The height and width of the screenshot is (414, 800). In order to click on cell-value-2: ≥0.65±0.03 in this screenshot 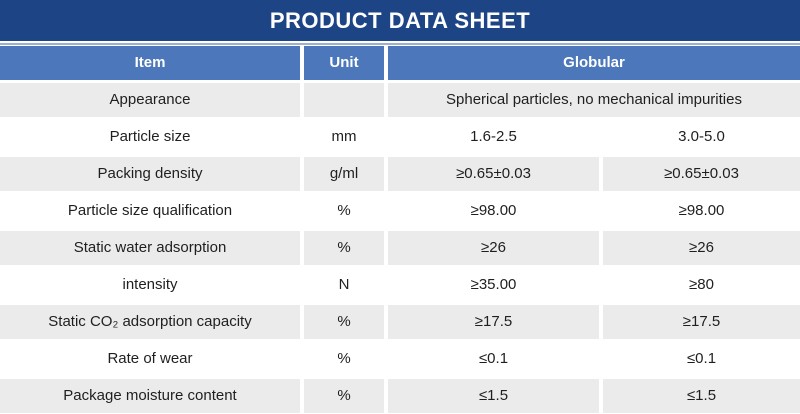, I will do `click(701, 174)`.